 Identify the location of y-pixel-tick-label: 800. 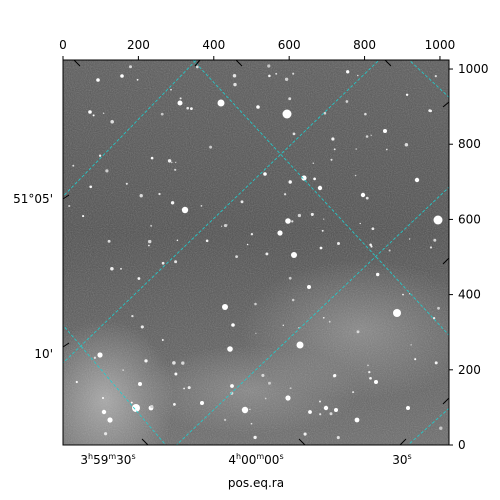
(469, 144).